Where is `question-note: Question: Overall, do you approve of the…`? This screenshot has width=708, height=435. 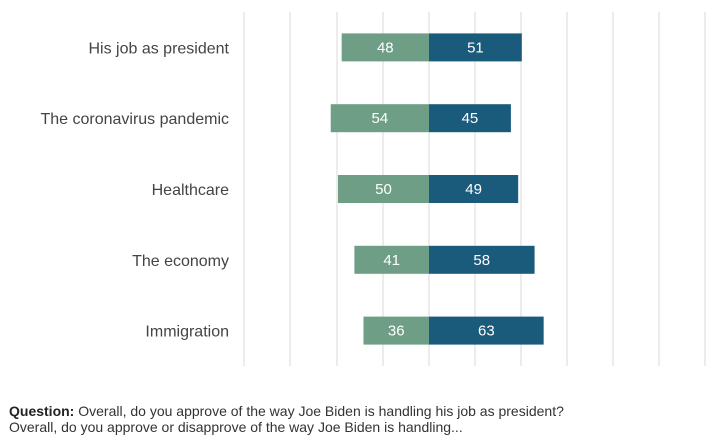
question-note: Question: Overall, do you approve of the… is located at coordinates (354, 419).